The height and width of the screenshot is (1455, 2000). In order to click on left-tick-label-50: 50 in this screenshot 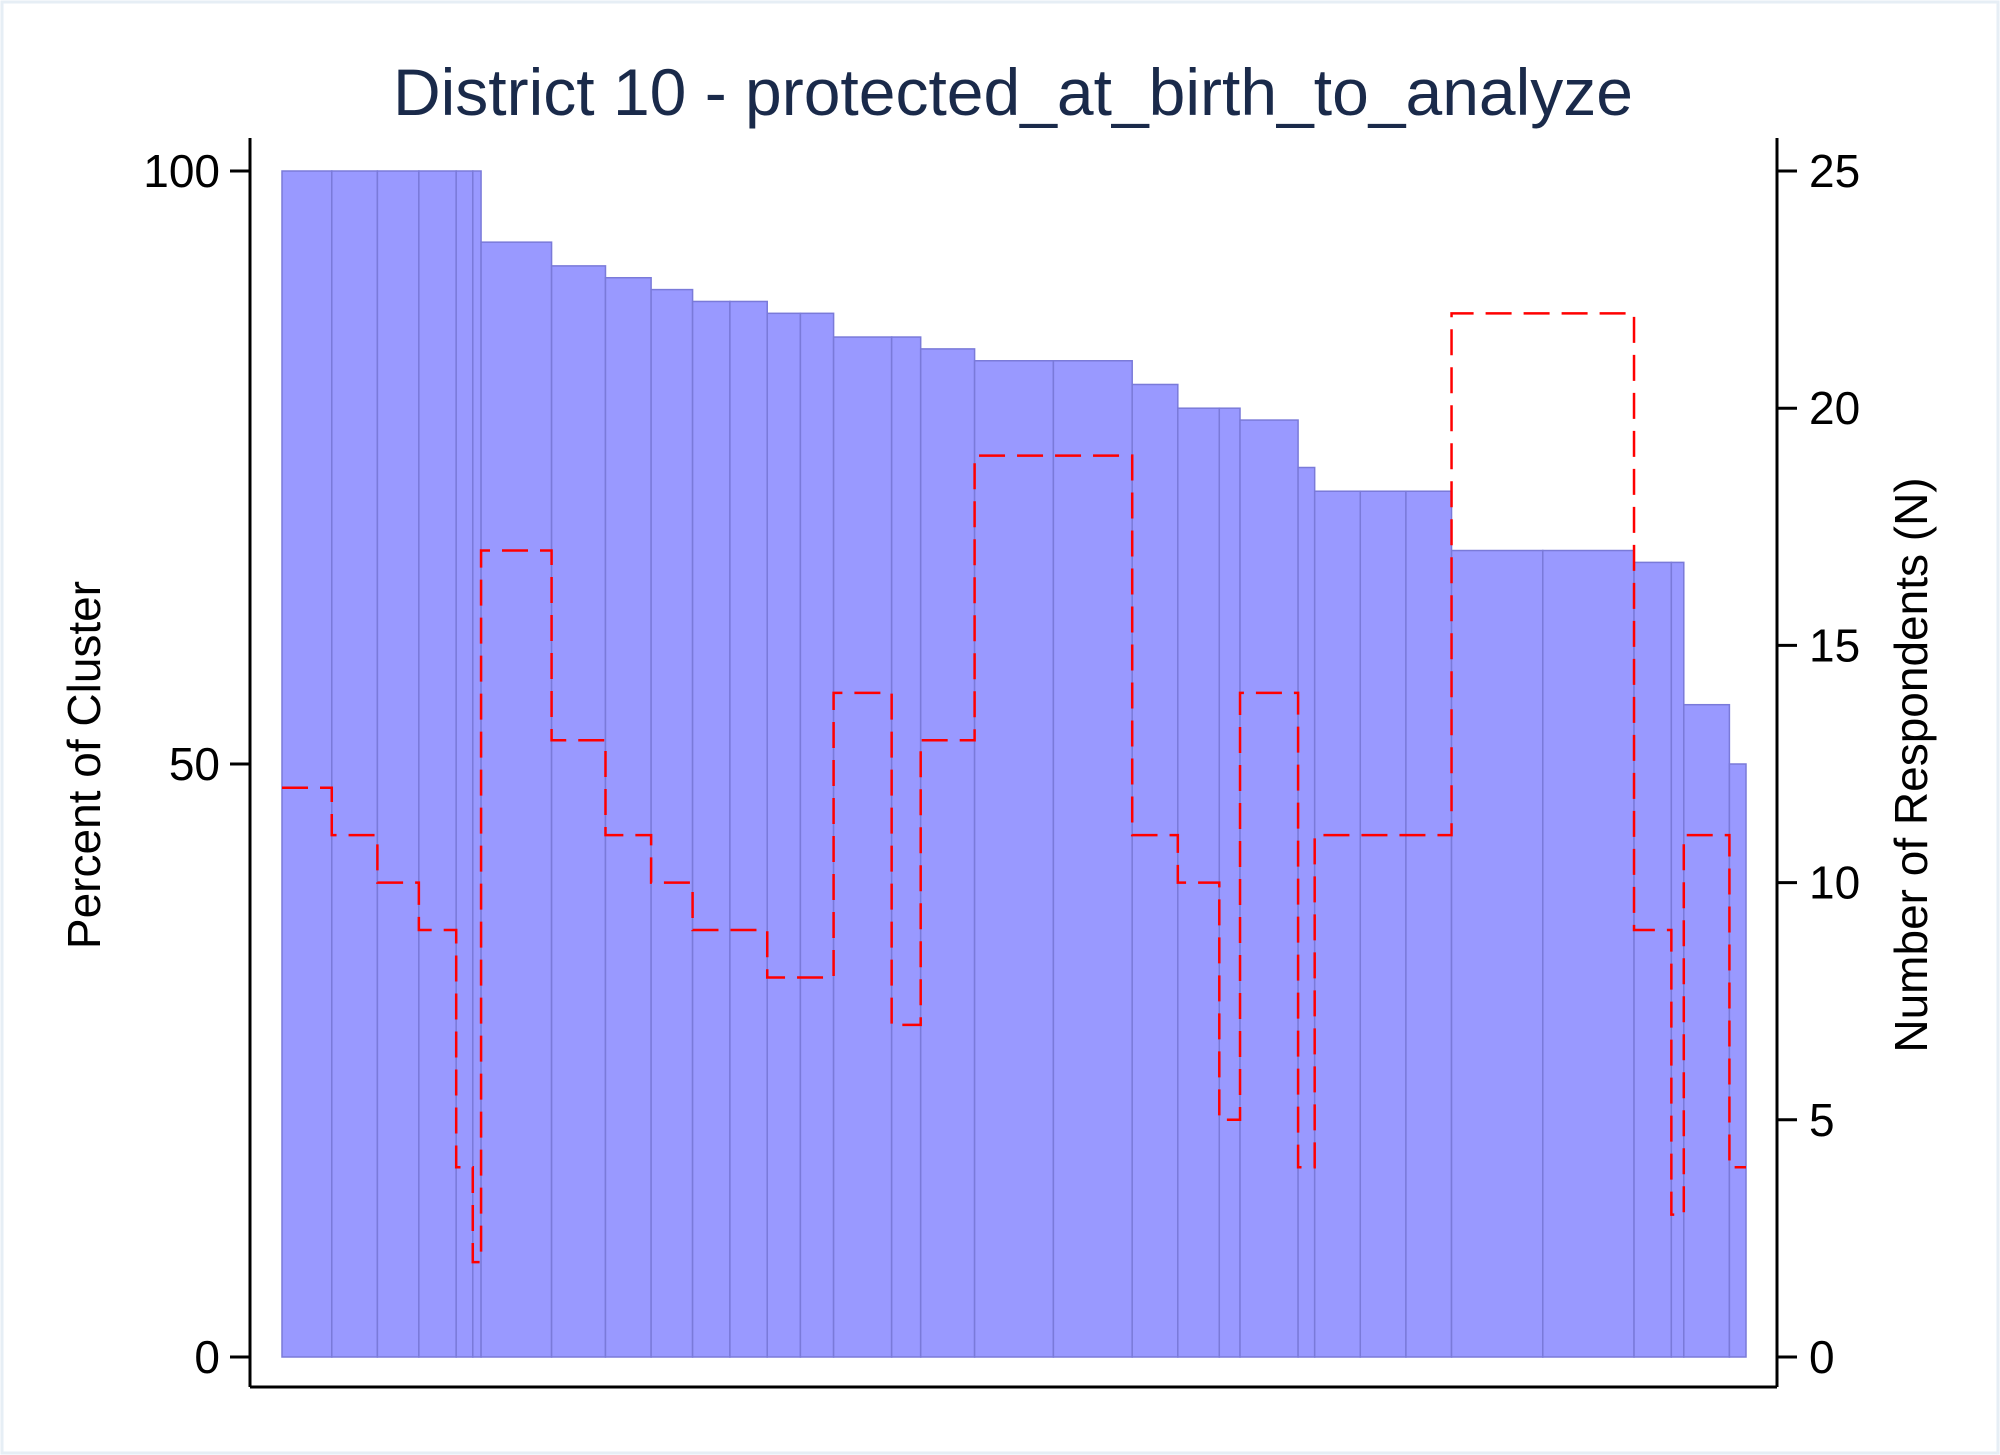, I will do `click(194, 764)`.